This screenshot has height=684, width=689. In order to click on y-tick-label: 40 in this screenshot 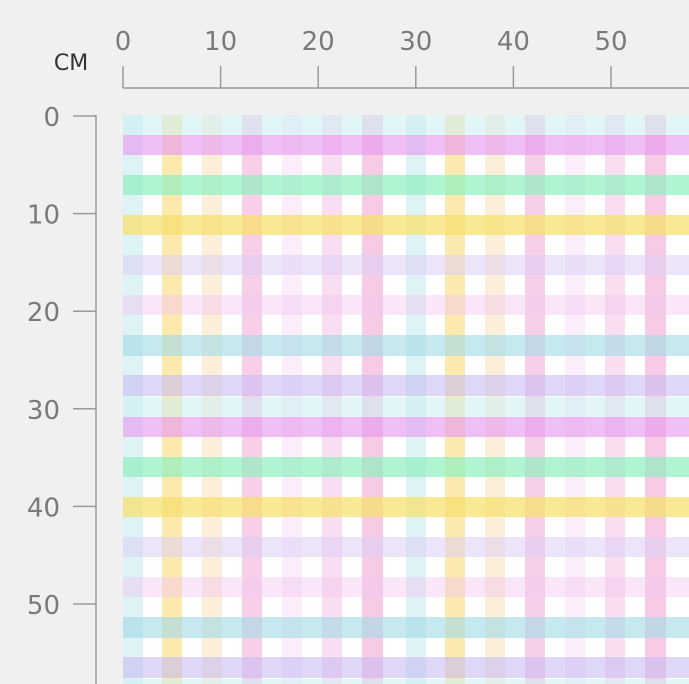, I will do `click(43, 508)`.